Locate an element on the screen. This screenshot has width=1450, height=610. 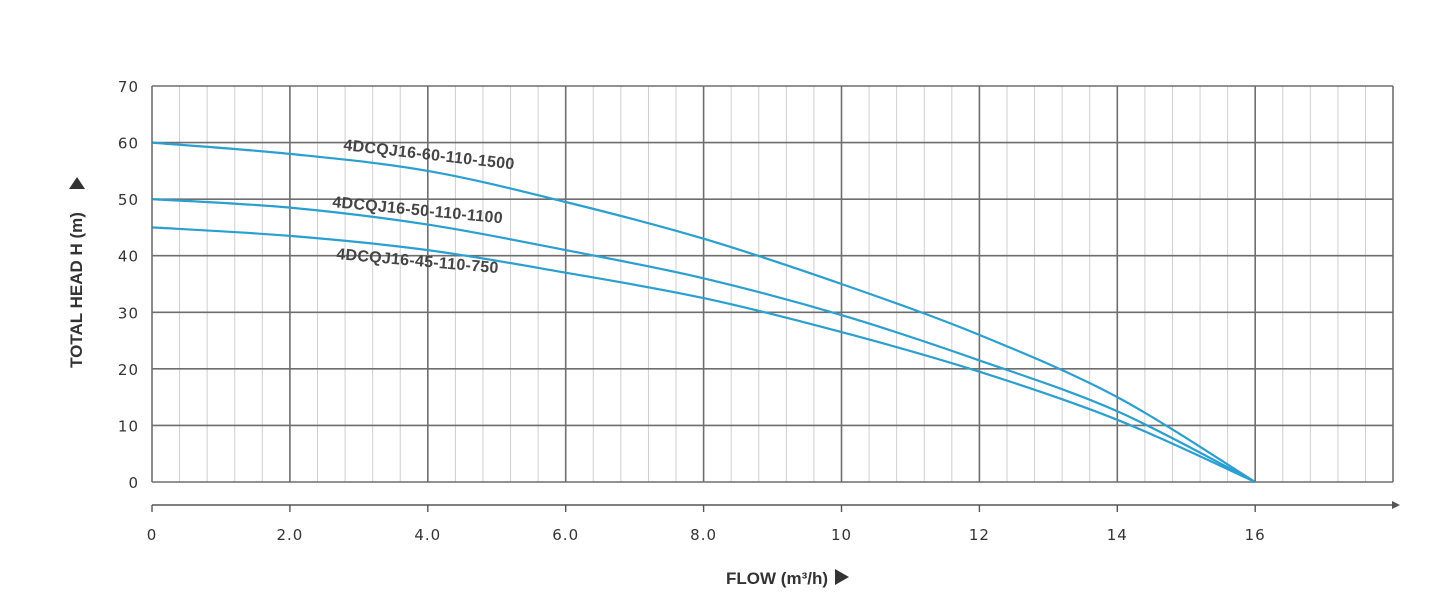
x-tick-labels: 0 2.0 4.0 6.0 8.0 10 12 14 16 is located at coordinates (706, 535).